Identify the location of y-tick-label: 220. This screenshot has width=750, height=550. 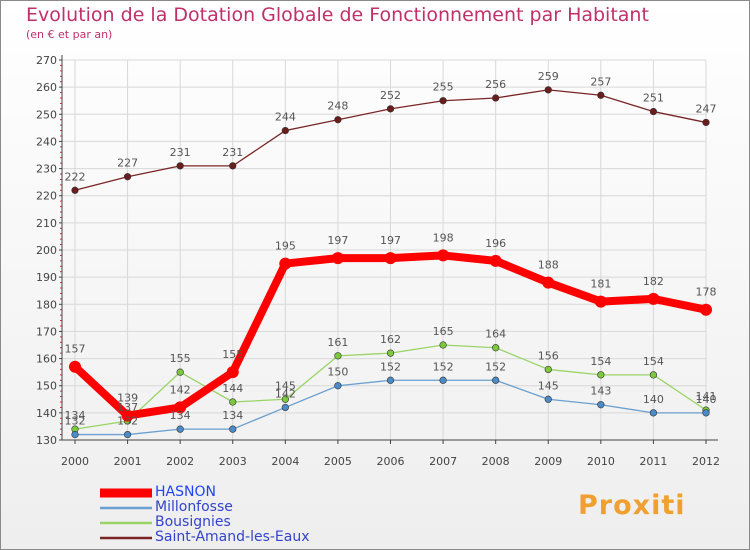
(46, 196).